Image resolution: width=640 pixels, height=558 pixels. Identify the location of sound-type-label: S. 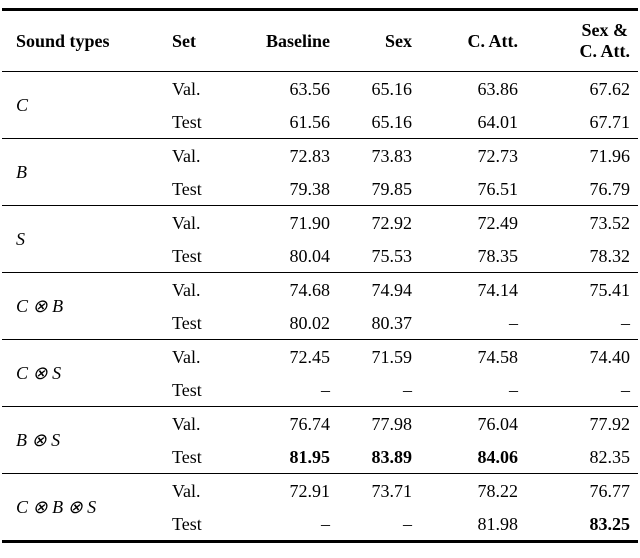
(20, 239).